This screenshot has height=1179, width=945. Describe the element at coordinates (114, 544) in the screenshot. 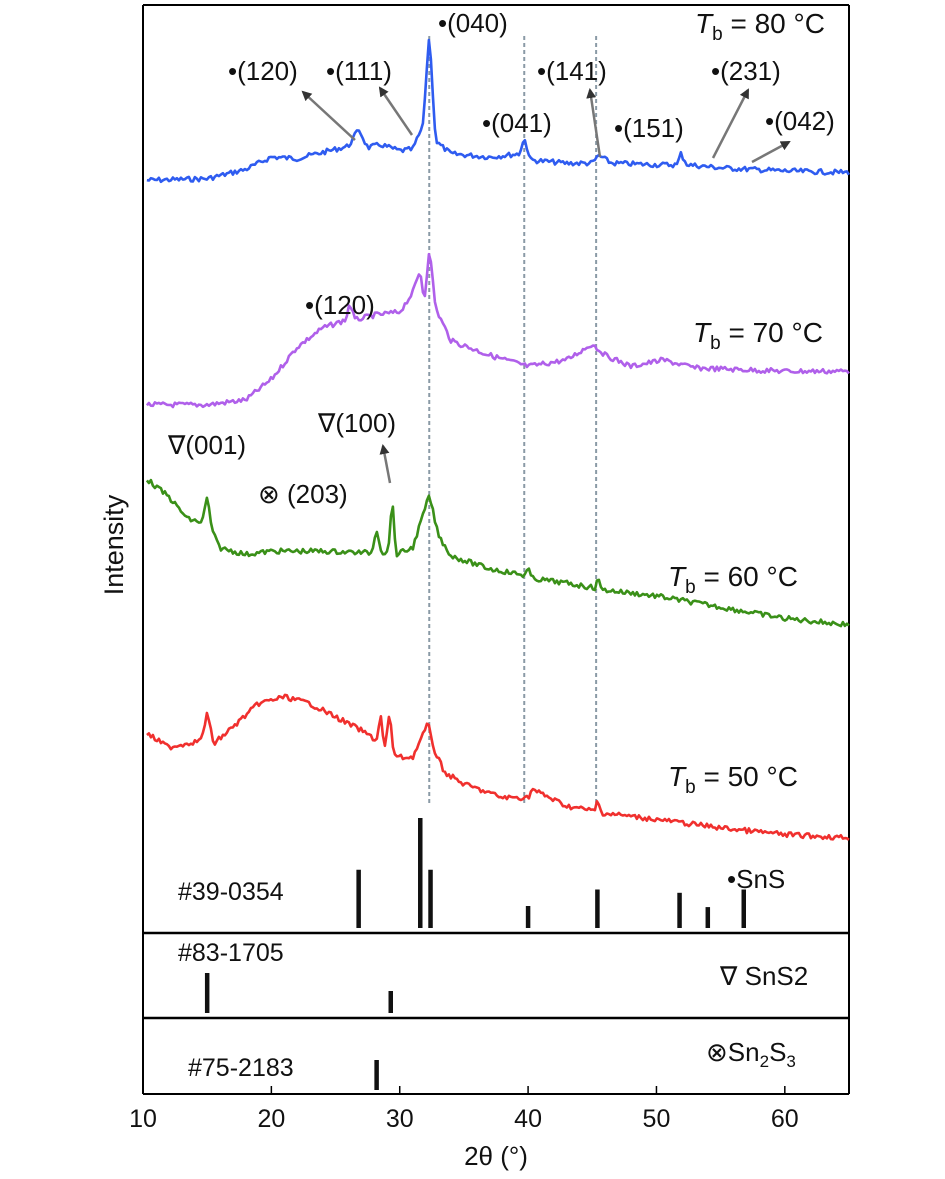

I see `y-axis-label: Intensity` at that location.